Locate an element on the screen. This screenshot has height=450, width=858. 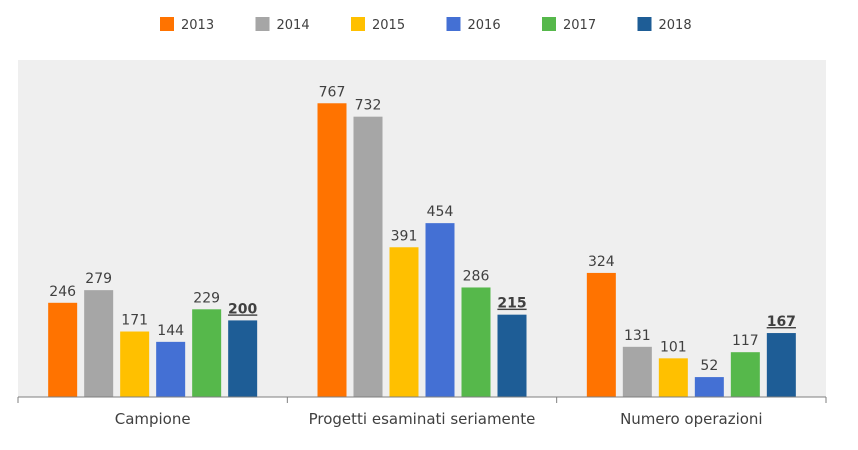
legend: 2013 2014 2015 2016 2017 2018 is located at coordinates (426, 25).